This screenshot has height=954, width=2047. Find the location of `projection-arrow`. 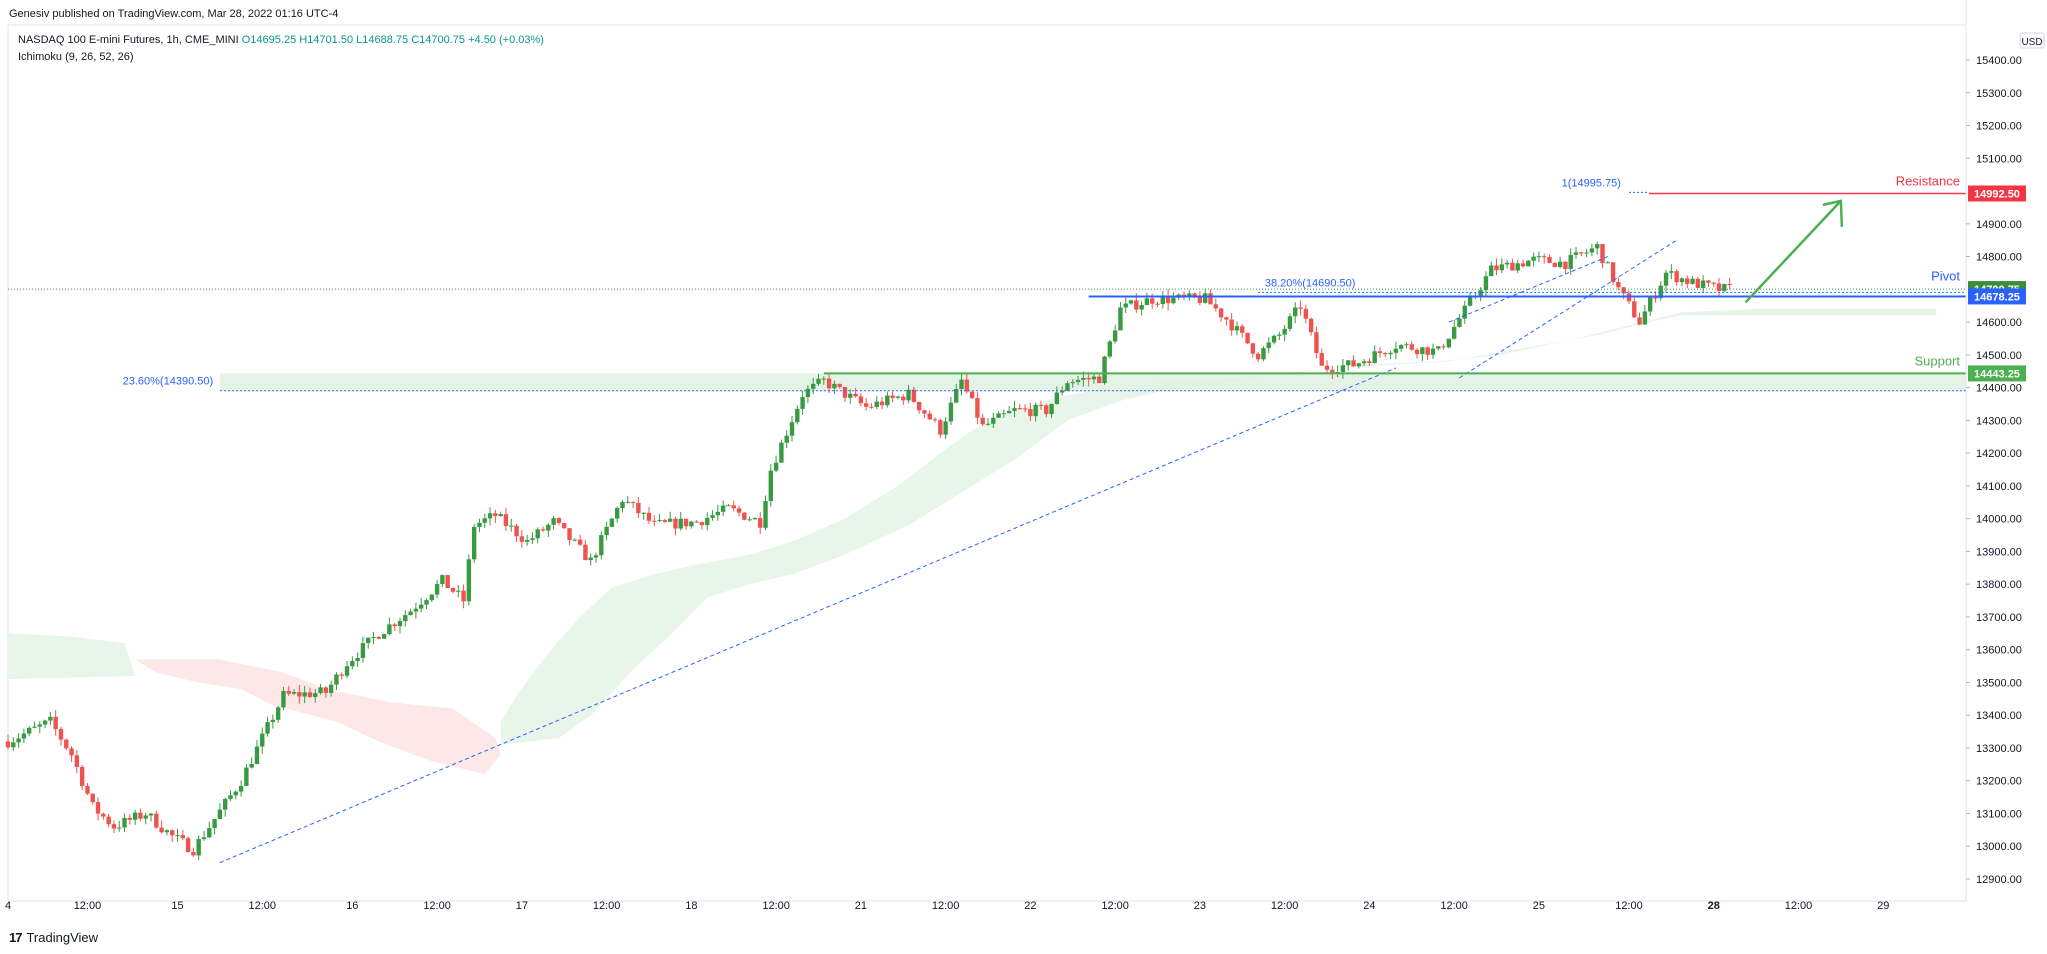

projection-arrow is located at coordinates (1793, 252).